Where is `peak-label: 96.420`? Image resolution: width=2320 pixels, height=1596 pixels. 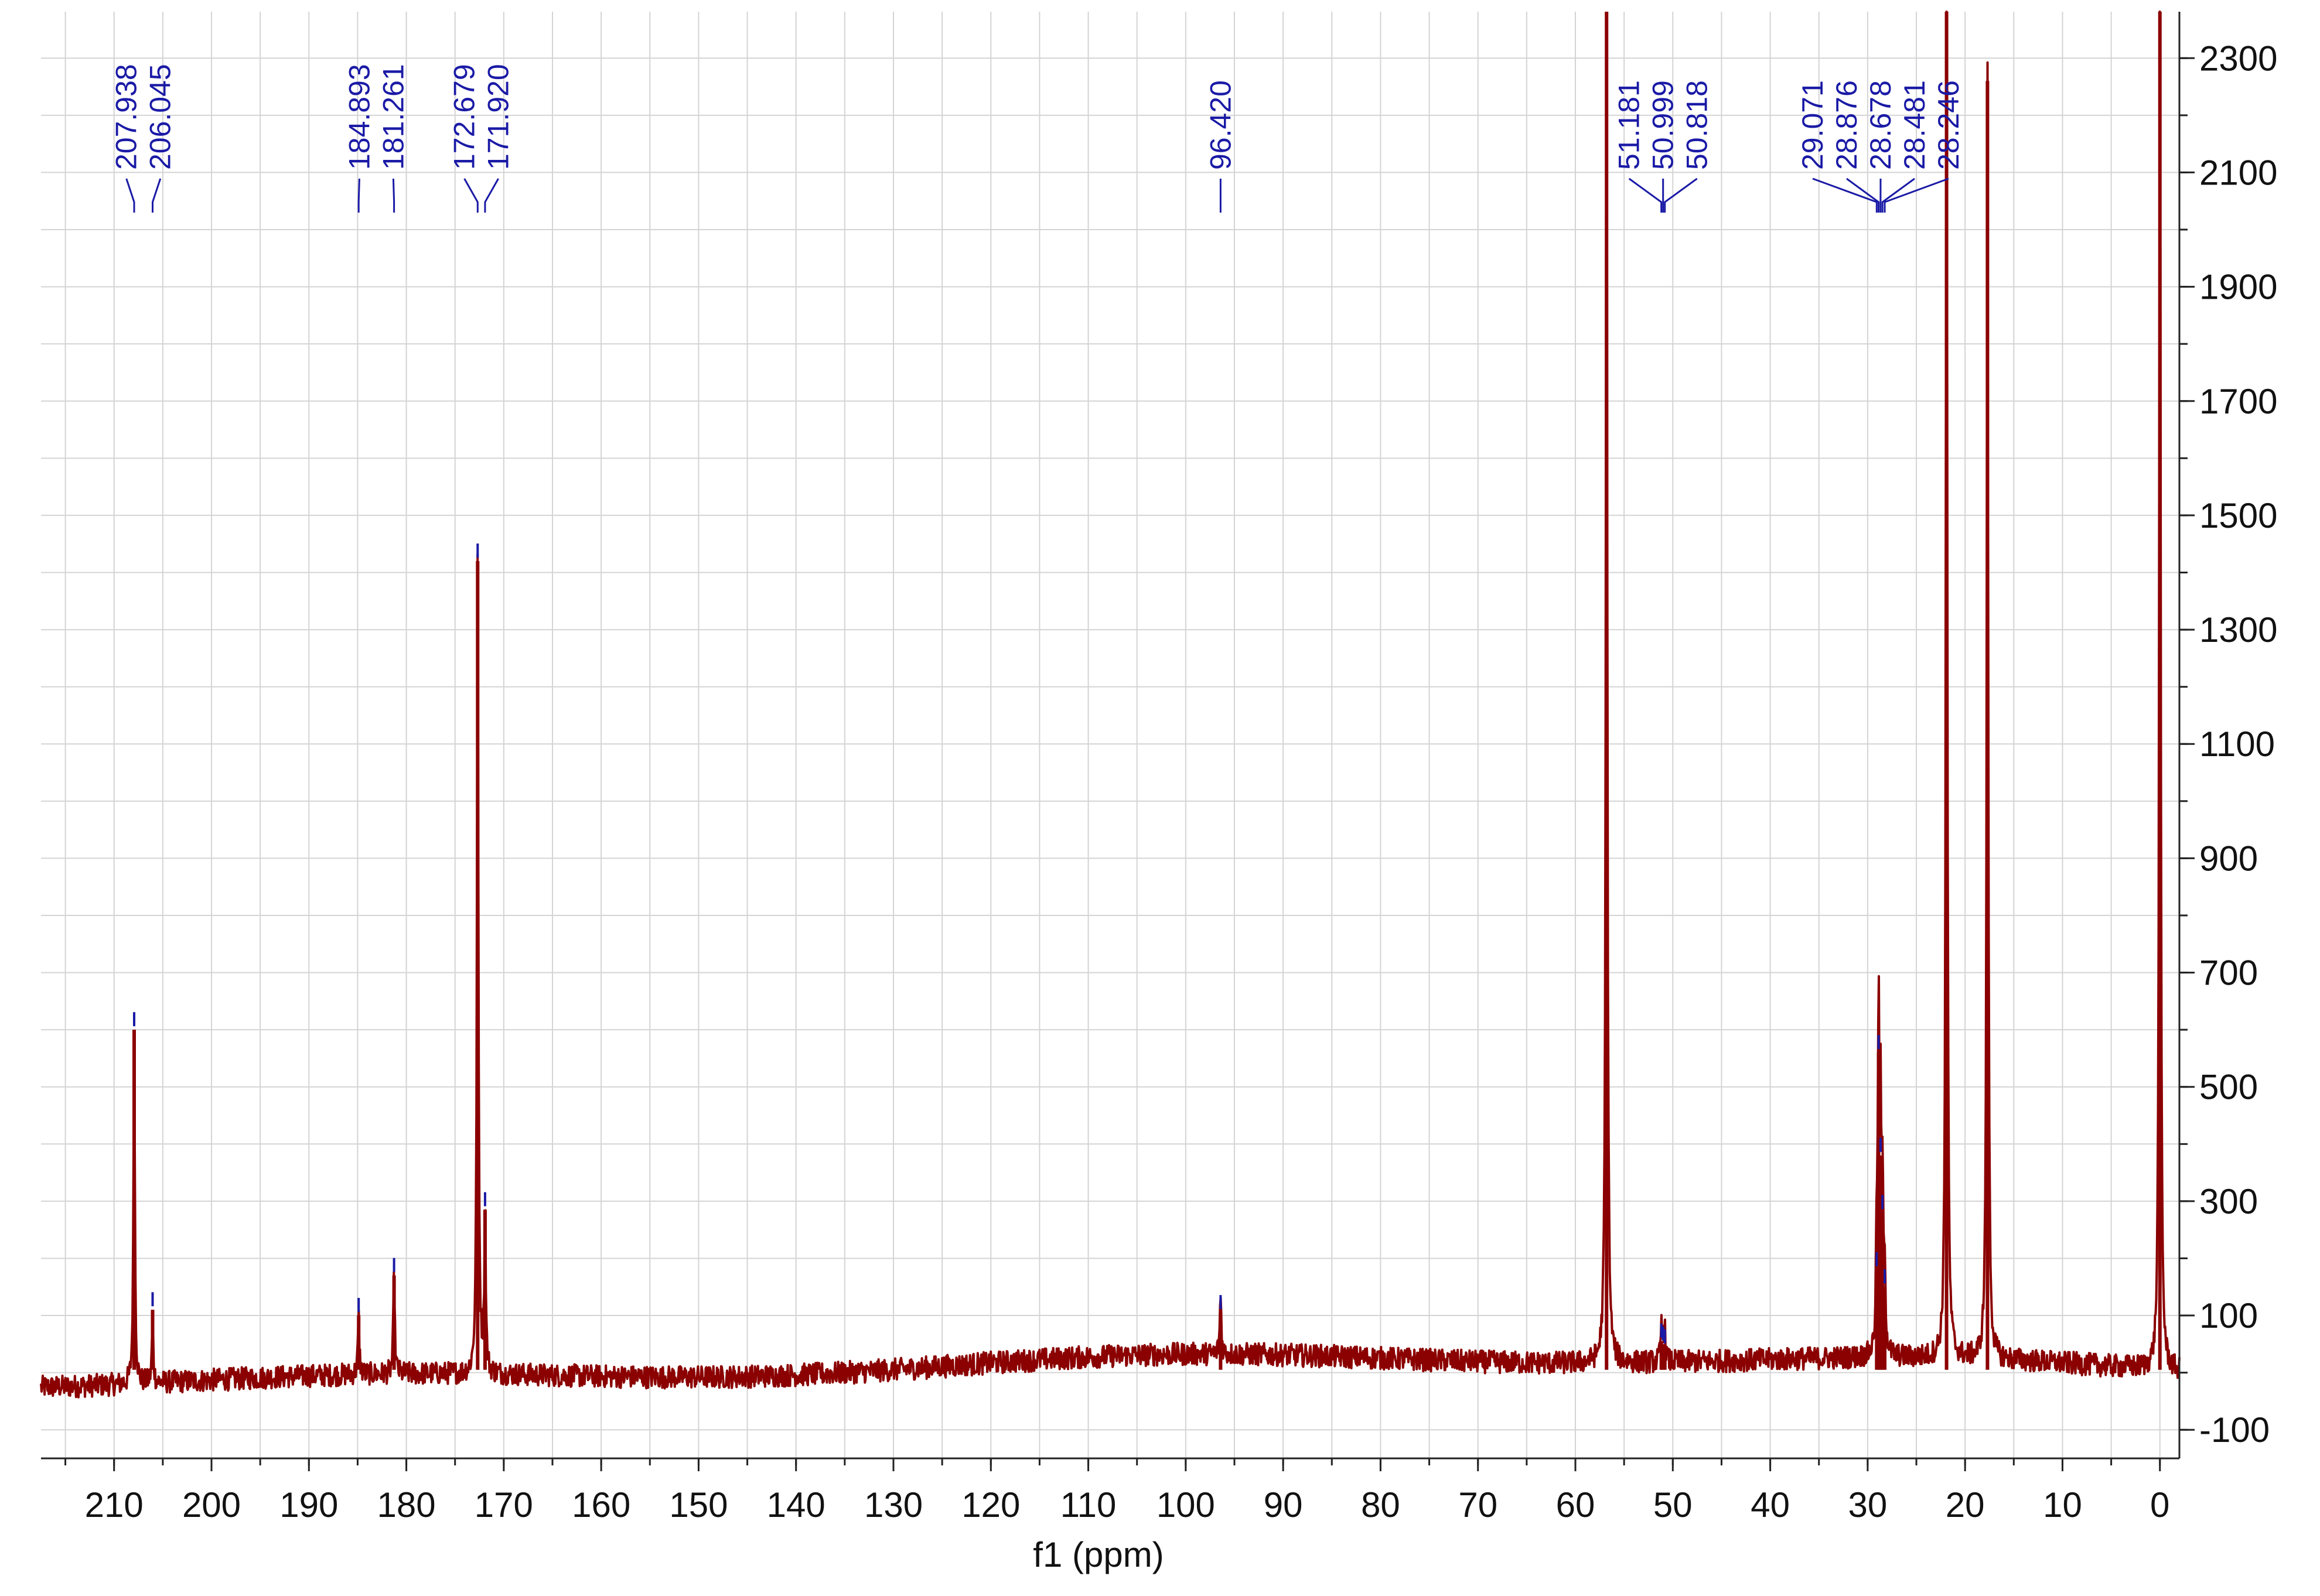 peak-label: 96.420 is located at coordinates (1220, 125).